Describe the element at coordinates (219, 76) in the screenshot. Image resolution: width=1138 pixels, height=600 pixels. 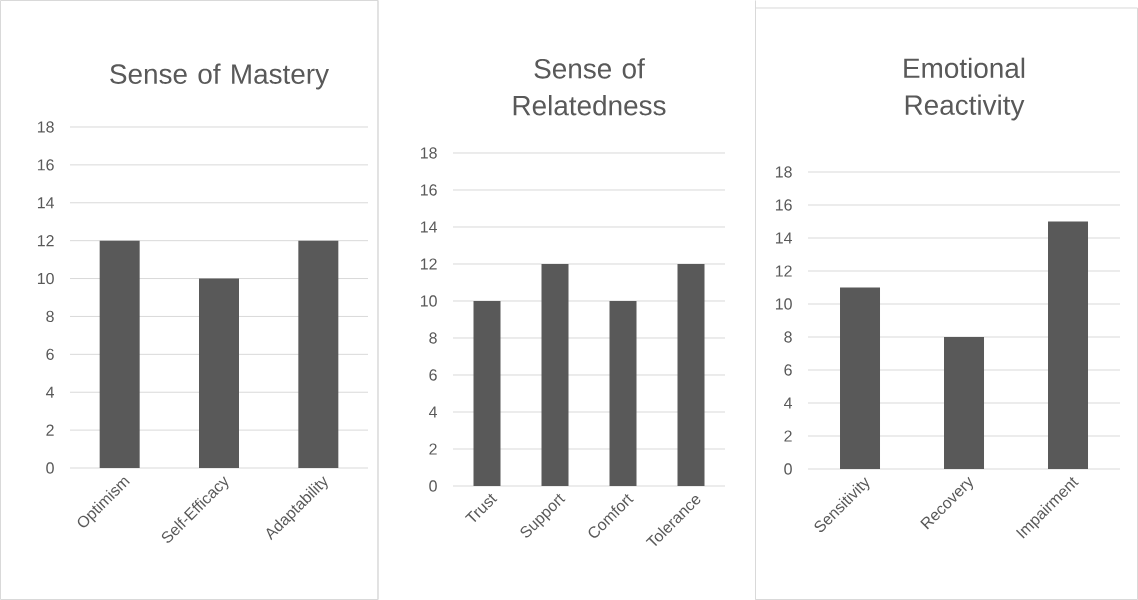
I see `chart-title: Sense of Mastery` at that location.